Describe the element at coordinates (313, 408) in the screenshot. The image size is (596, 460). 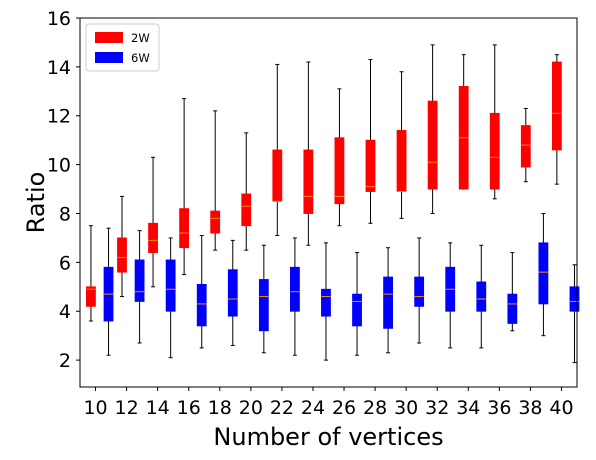
I see `x-tick-label: 24` at that location.